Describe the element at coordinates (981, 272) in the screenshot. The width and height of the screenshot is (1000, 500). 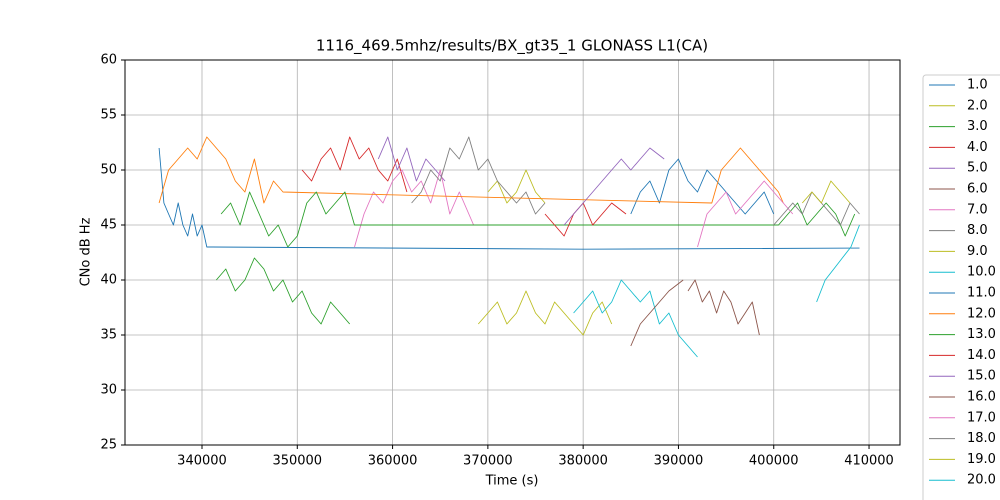
I see `legend-label: 10.0` at that location.